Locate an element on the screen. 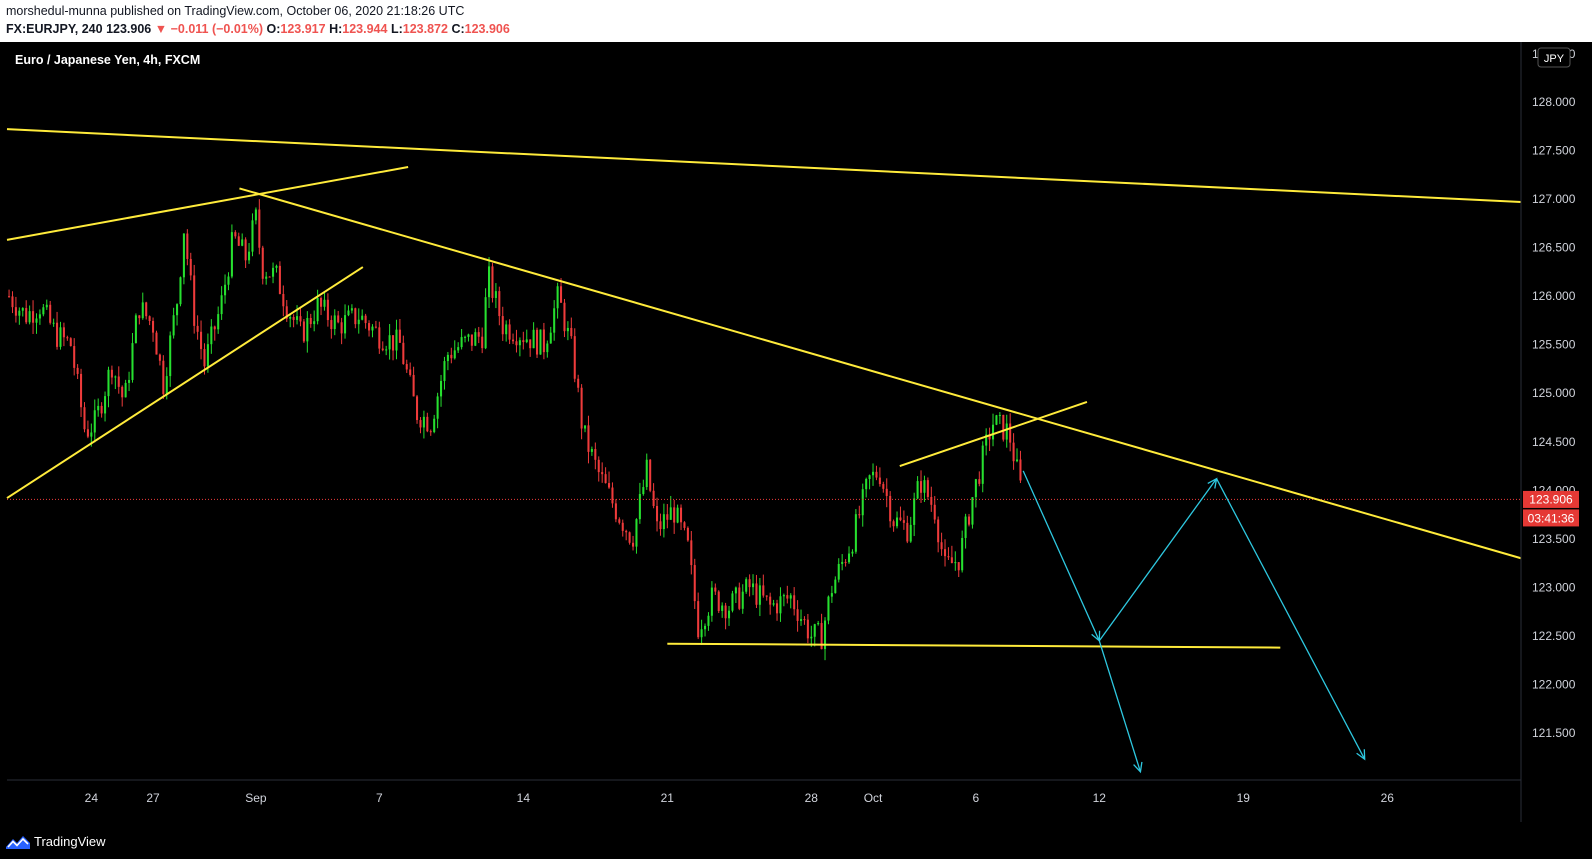 The width and height of the screenshot is (1592, 859). chart-title: Euro / Japanese Yen, 4h, FXCM is located at coordinates (108, 60).